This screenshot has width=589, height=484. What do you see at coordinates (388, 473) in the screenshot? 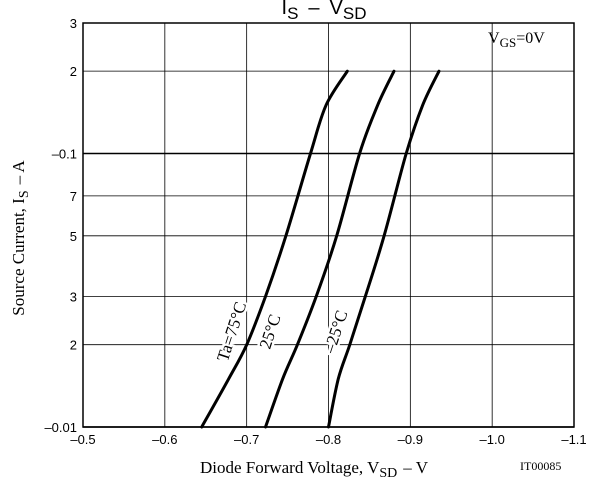
I see `x-axis-label-sub: SD` at bounding box center [388, 473].